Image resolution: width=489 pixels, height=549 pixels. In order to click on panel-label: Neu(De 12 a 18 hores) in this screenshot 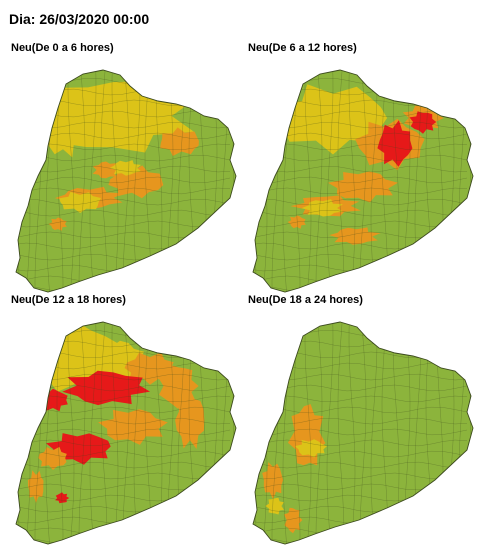, I will do `click(68, 300)`.